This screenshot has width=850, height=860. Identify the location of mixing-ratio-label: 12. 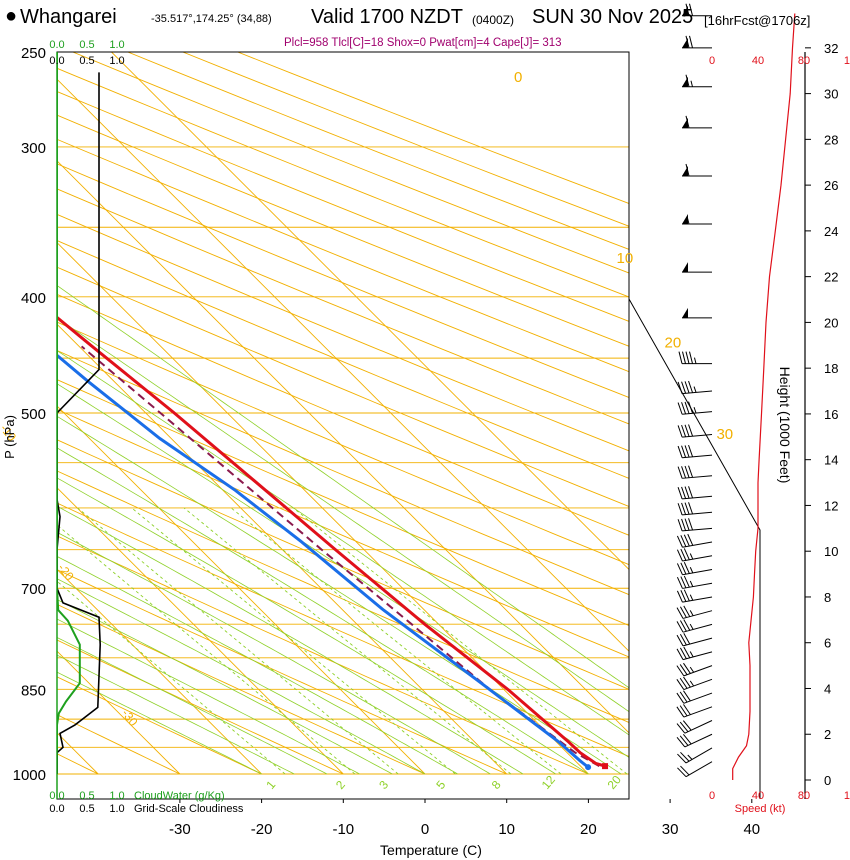
(549, 781).